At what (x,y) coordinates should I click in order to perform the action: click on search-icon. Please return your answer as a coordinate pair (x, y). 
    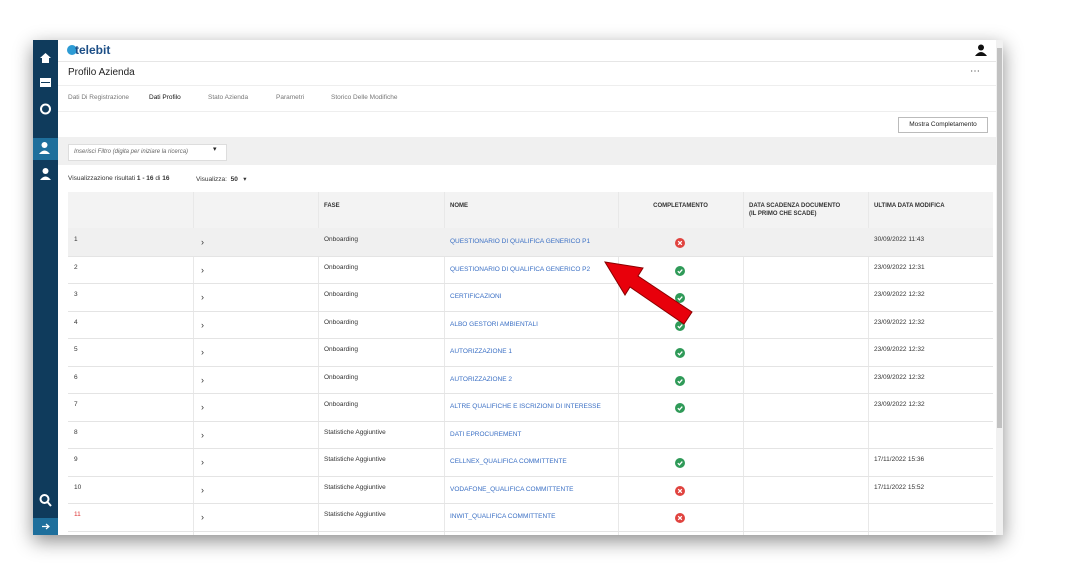
    Looking at the image, I should click on (44, 499).